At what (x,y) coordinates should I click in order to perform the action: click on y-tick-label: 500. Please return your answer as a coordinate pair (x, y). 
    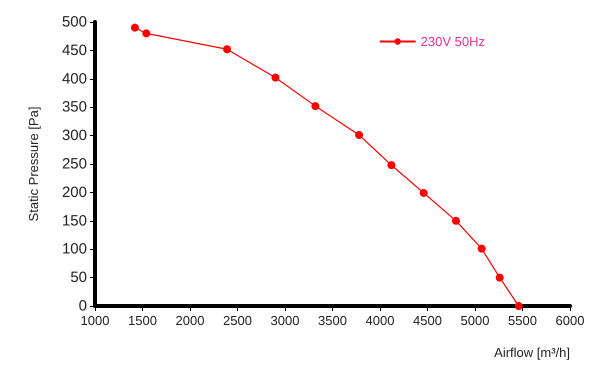
    Looking at the image, I should click on (74, 22).